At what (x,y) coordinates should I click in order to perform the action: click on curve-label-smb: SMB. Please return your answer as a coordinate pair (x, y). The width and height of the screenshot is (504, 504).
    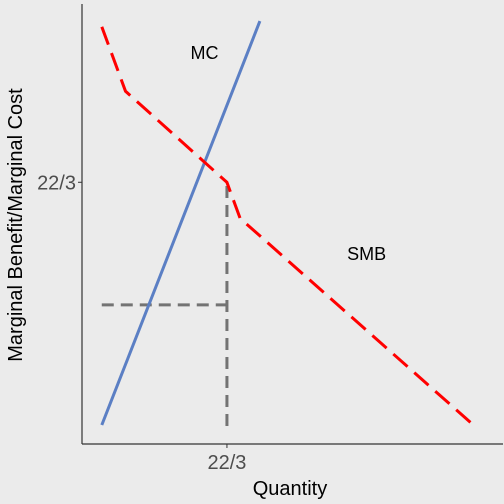
    Looking at the image, I should click on (366, 254).